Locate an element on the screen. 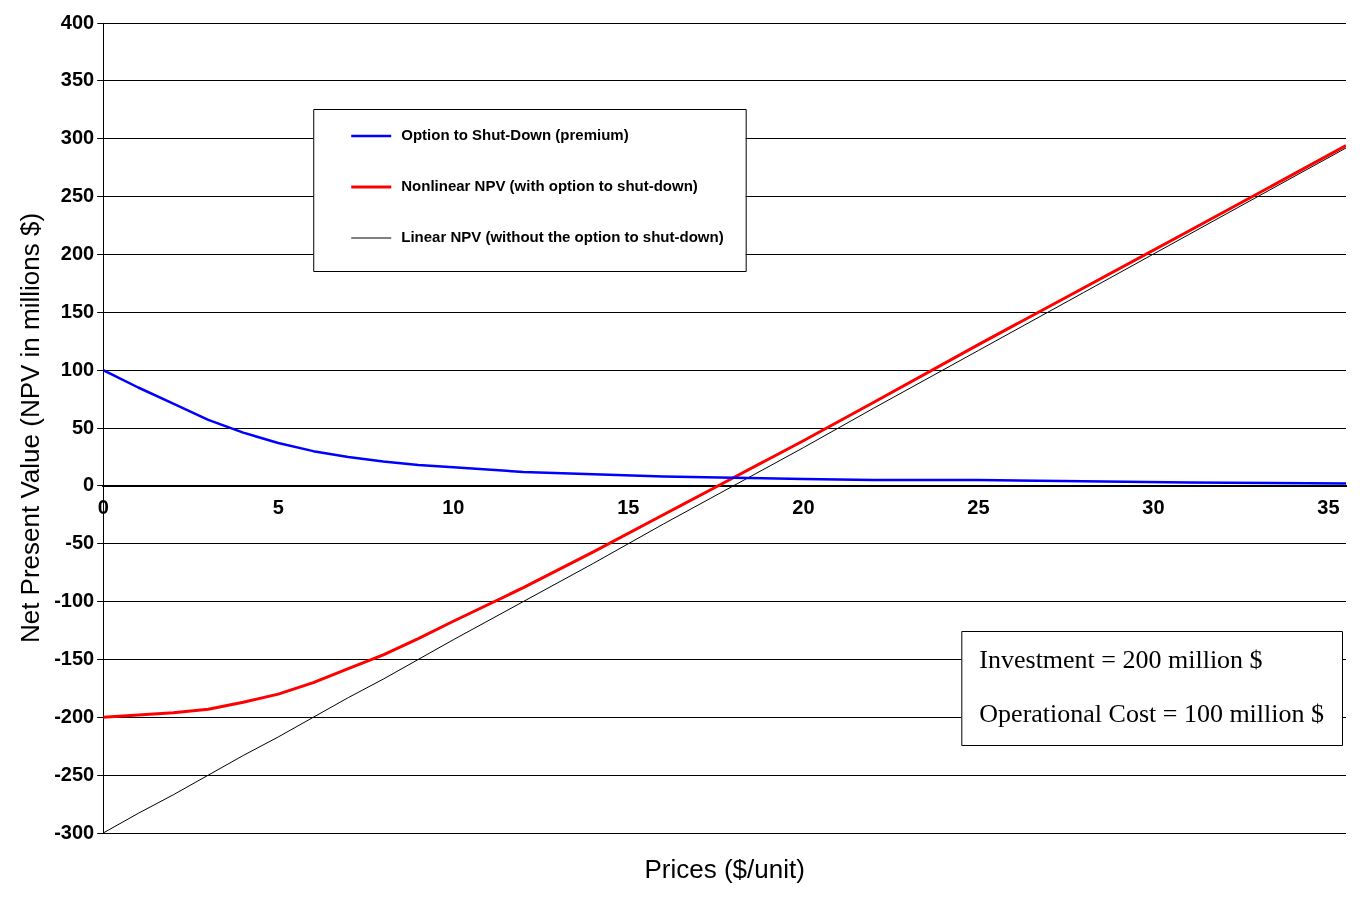  y-tick-label: 250 is located at coordinates (77, 195).